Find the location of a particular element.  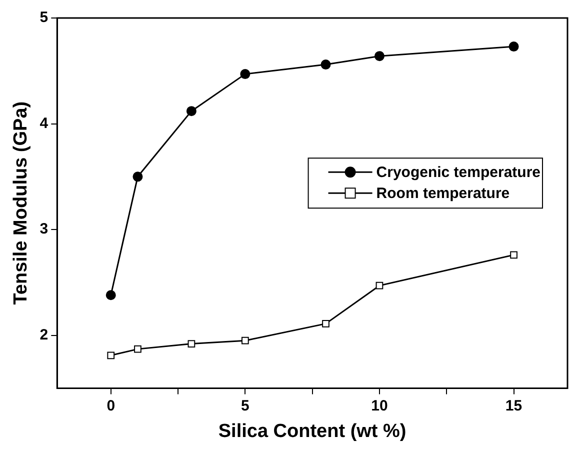

legend-label: Cryogenic temperature is located at coordinates (458, 173).